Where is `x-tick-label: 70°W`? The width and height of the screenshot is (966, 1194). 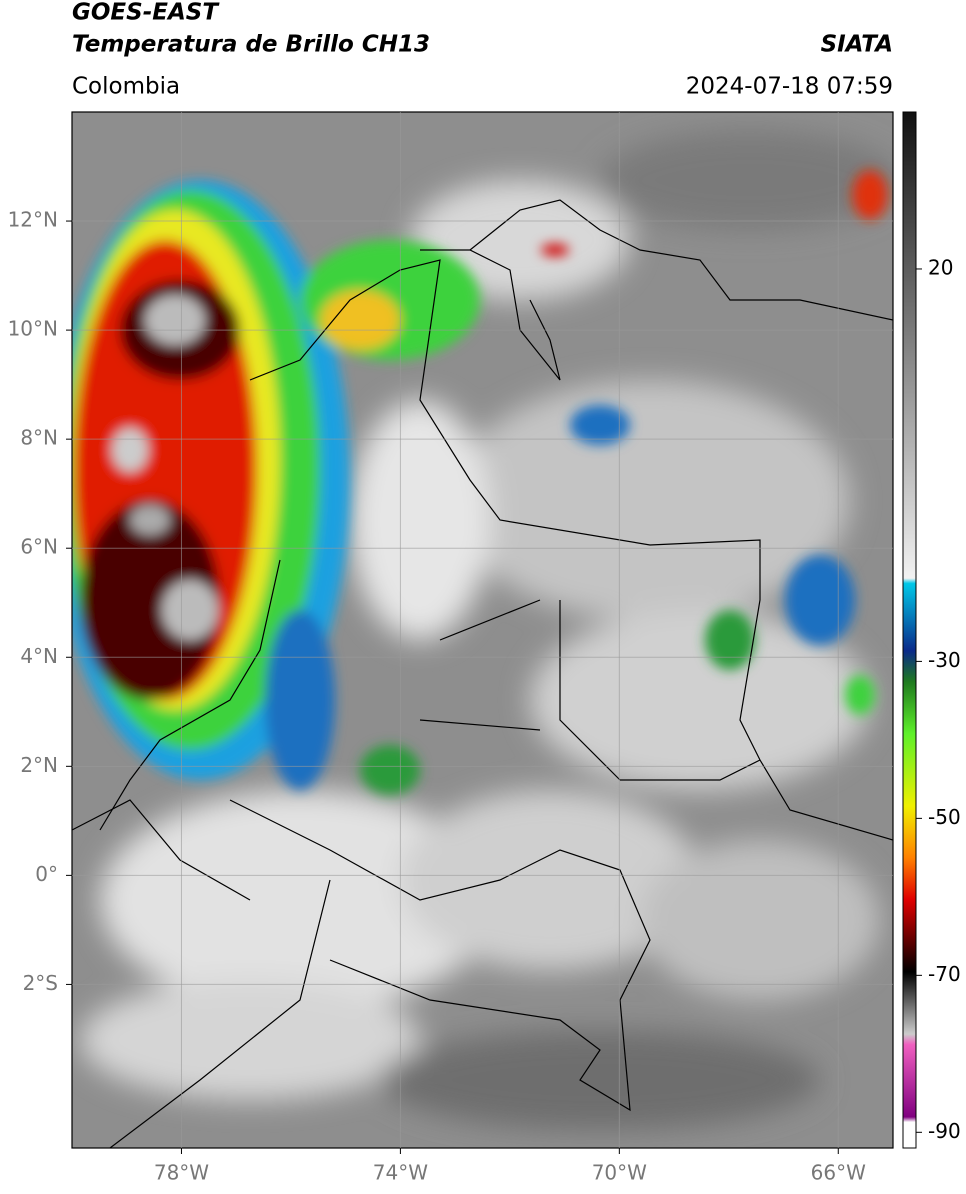 x-tick-label: 70°W is located at coordinates (619, 1173).